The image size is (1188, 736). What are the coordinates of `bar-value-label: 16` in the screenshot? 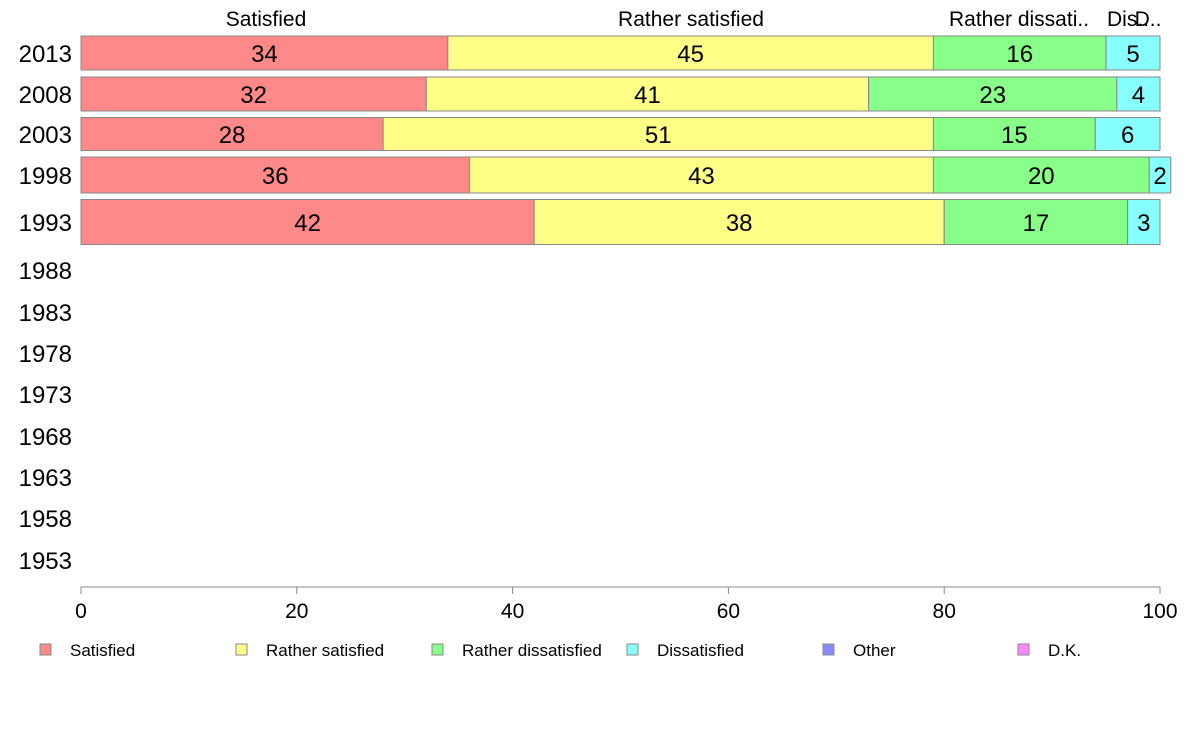 It's located at (1019, 54).